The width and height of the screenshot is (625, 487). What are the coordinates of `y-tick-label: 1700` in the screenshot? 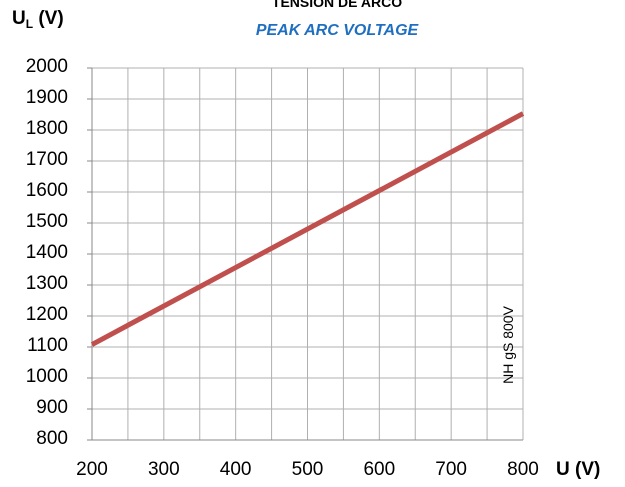 It's located at (46, 159).